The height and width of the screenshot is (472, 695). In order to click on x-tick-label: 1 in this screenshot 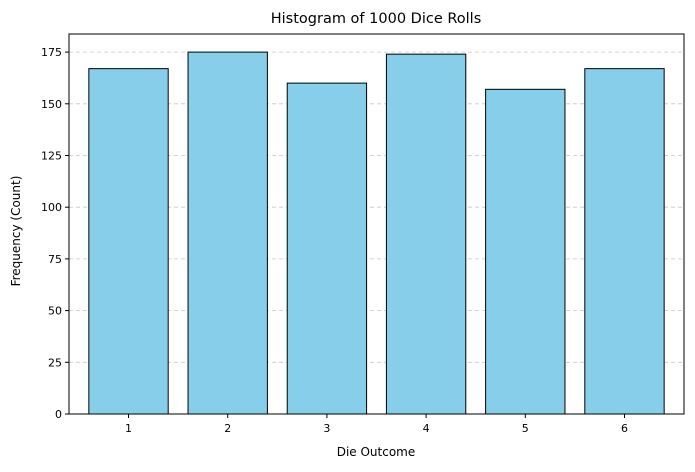, I will do `click(128, 428)`.